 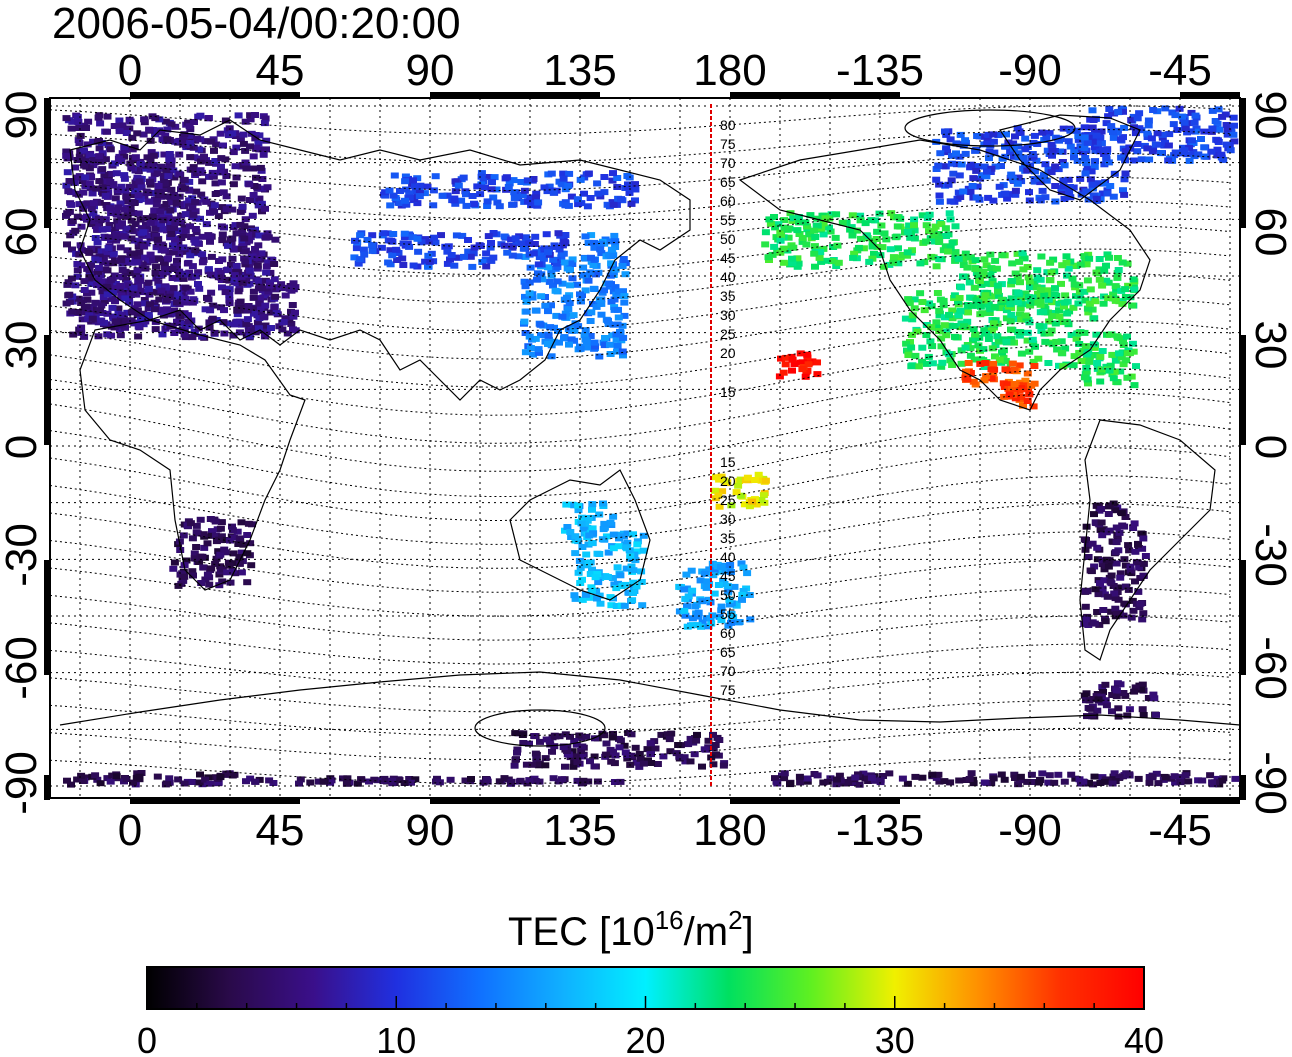 I want to click on dateline-label-north: 40, so click(x=728, y=277).